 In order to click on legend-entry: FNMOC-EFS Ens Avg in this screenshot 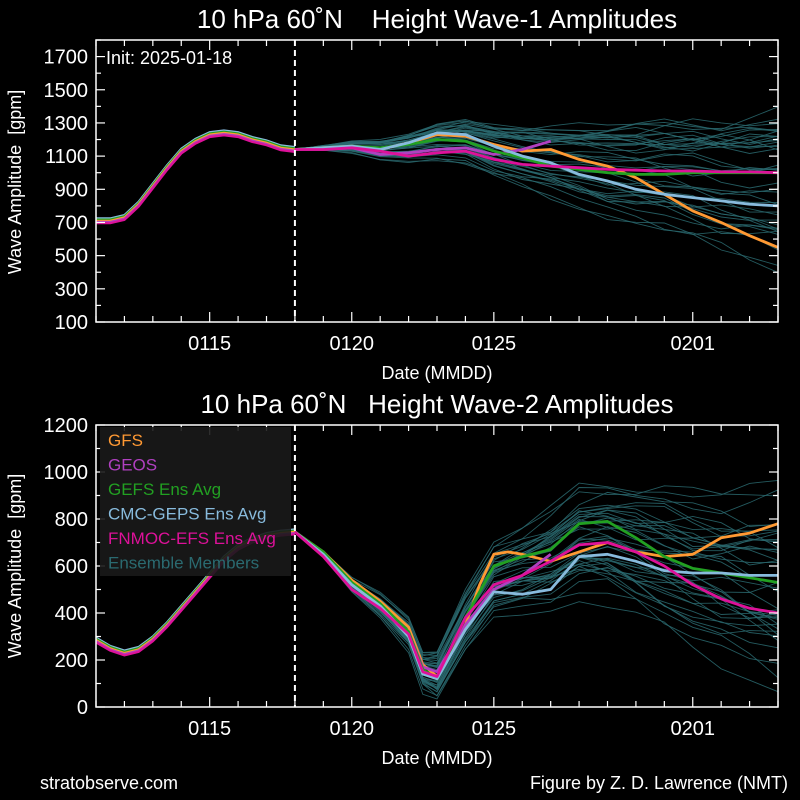, I will do `click(192, 538)`.